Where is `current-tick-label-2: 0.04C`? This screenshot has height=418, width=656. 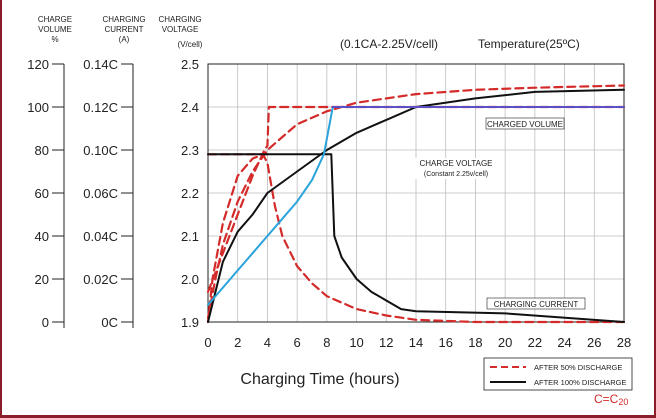
current-tick-label-2: 0.04C is located at coordinates (100, 236).